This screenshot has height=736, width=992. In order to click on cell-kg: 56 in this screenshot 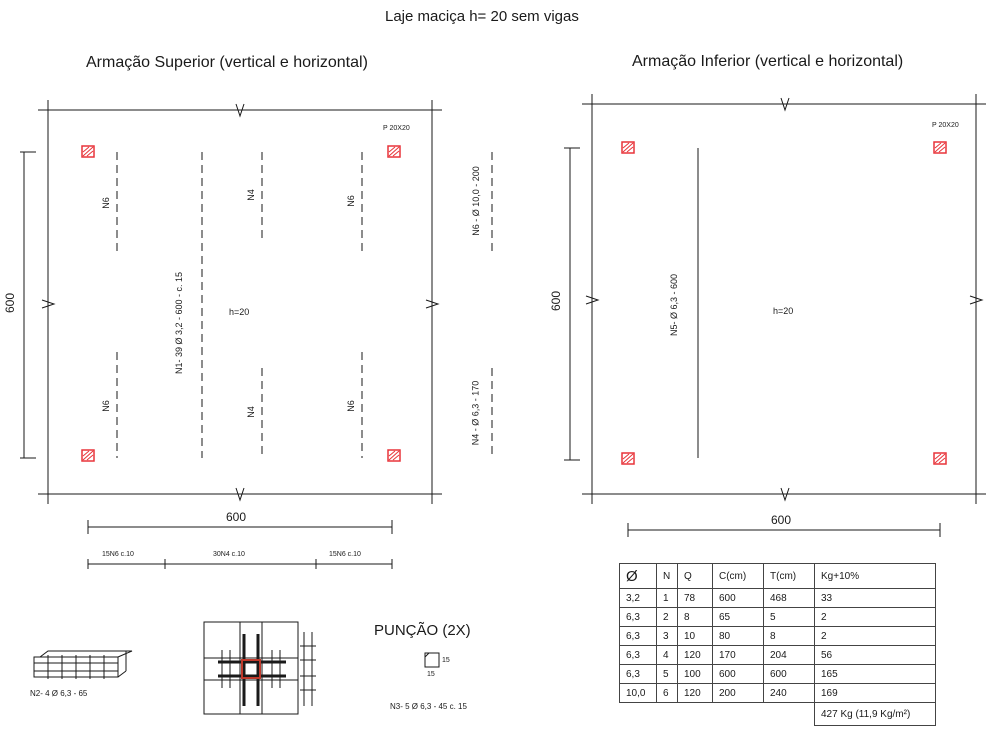, I will do `click(875, 655)`.